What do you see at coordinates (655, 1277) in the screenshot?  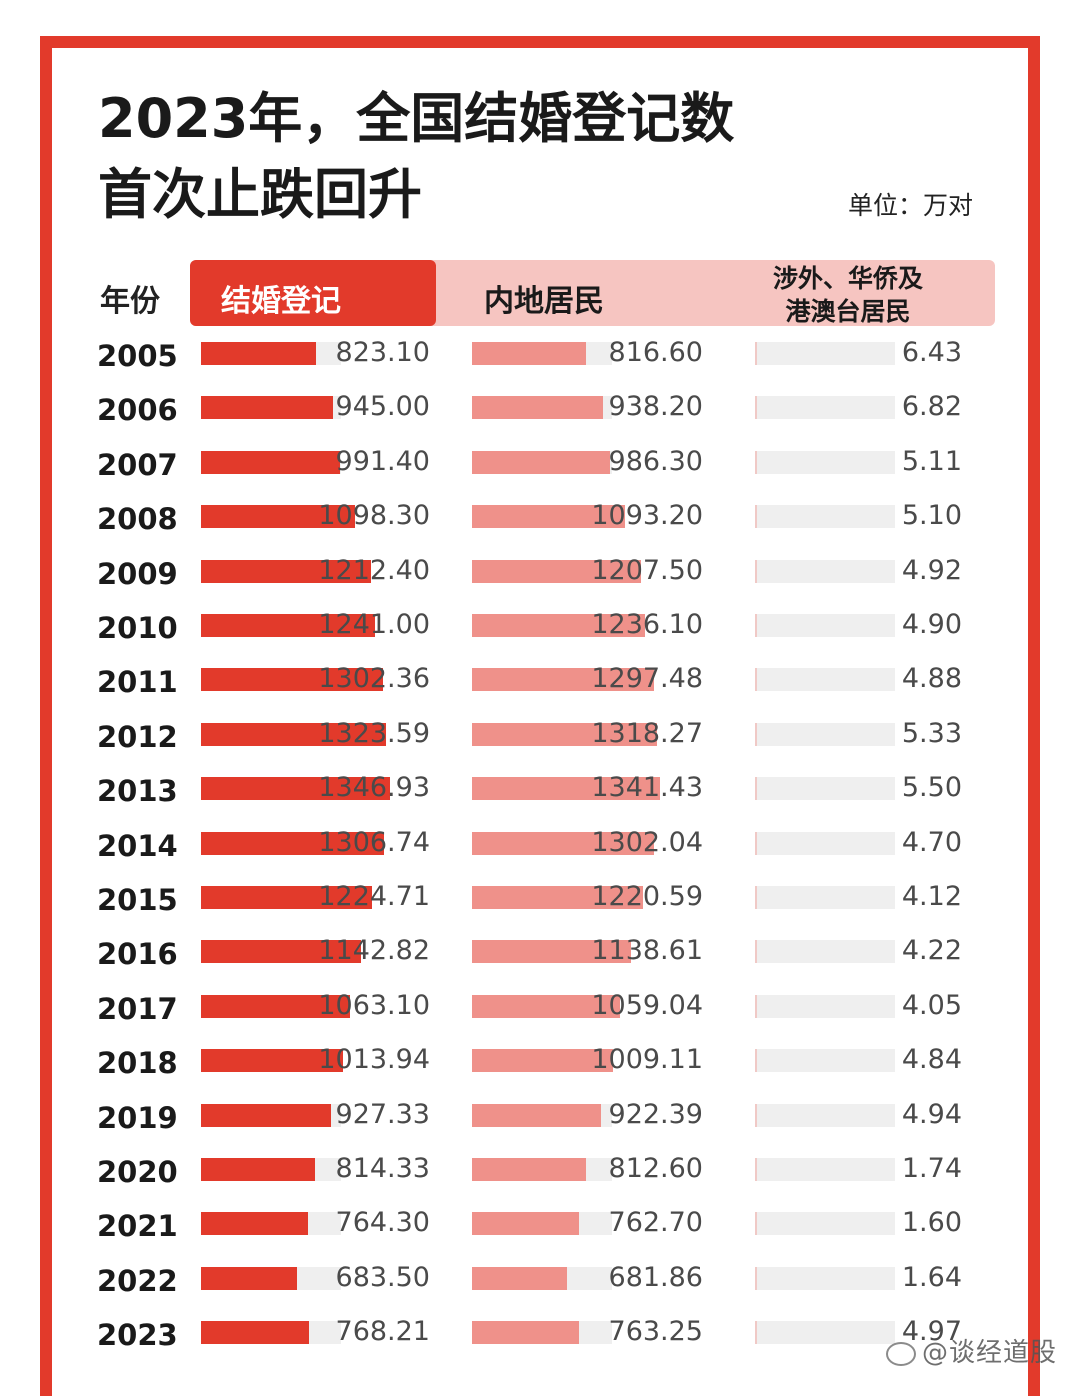 I see `value-label: 681.86` at bounding box center [655, 1277].